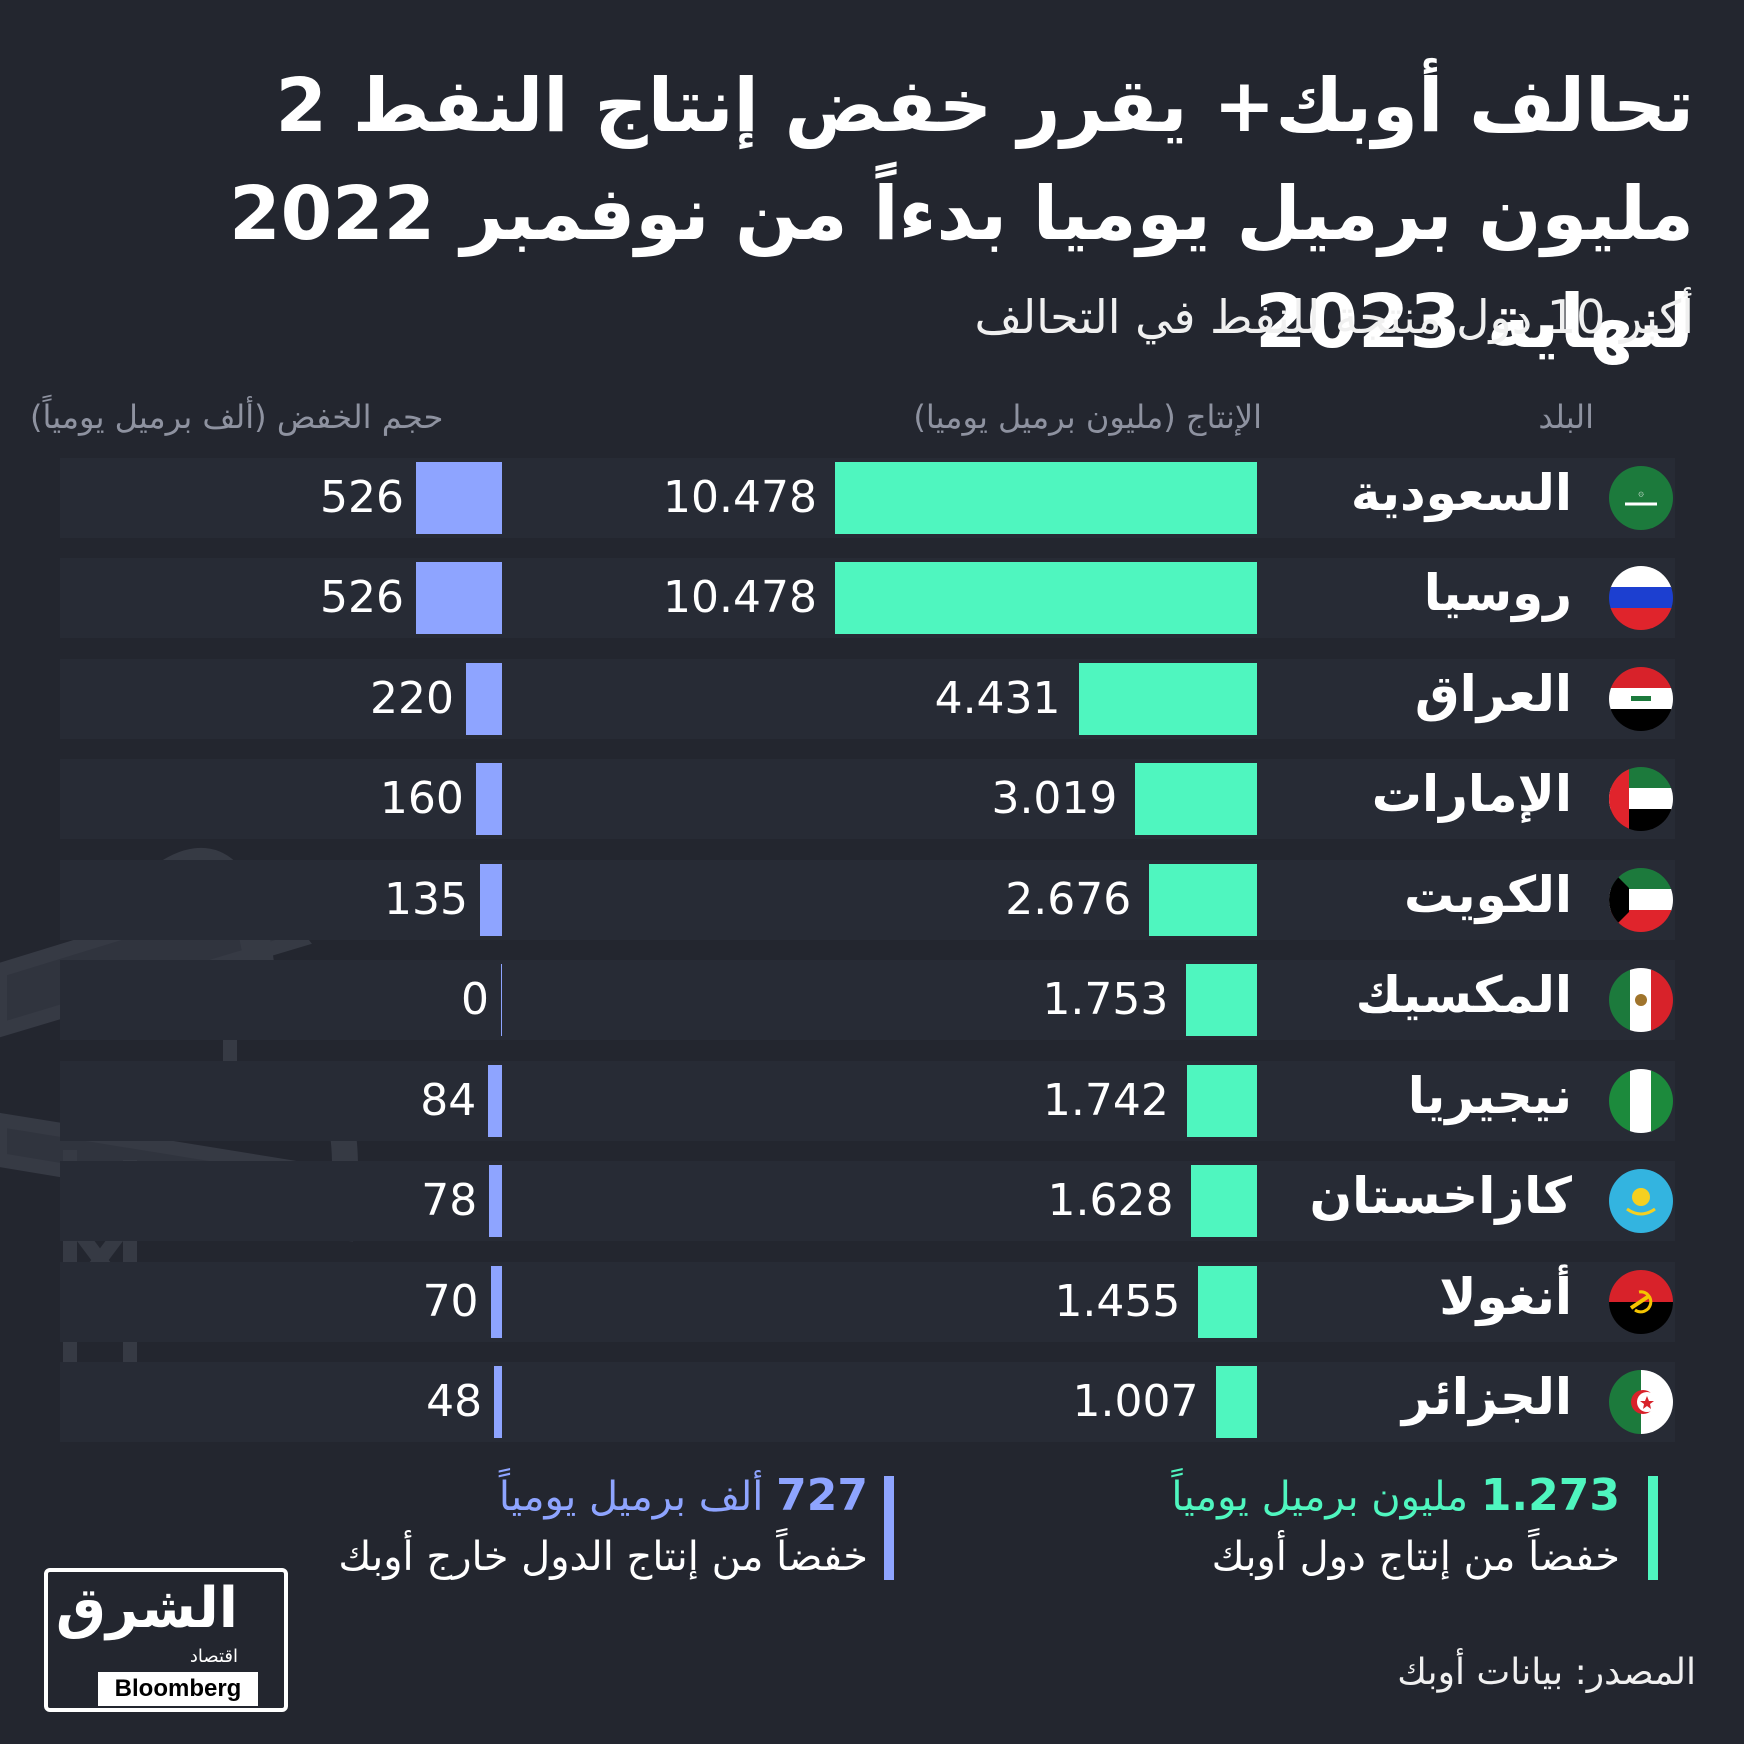 The height and width of the screenshot is (1744, 1744). Describe the element at coordinates (425, 899) in the screenshot. I see `cut-value-label: 135` at that location.